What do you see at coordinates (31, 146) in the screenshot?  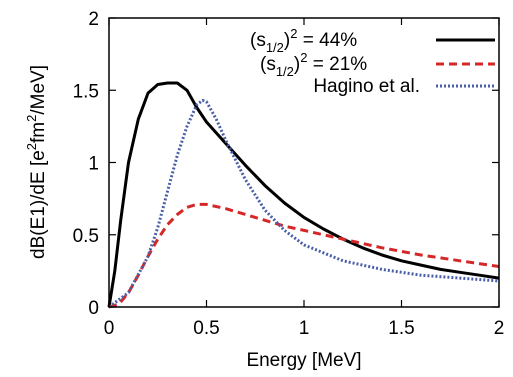 I see `y-axis-title-part-b: 2` at bounding box center [31, 146].